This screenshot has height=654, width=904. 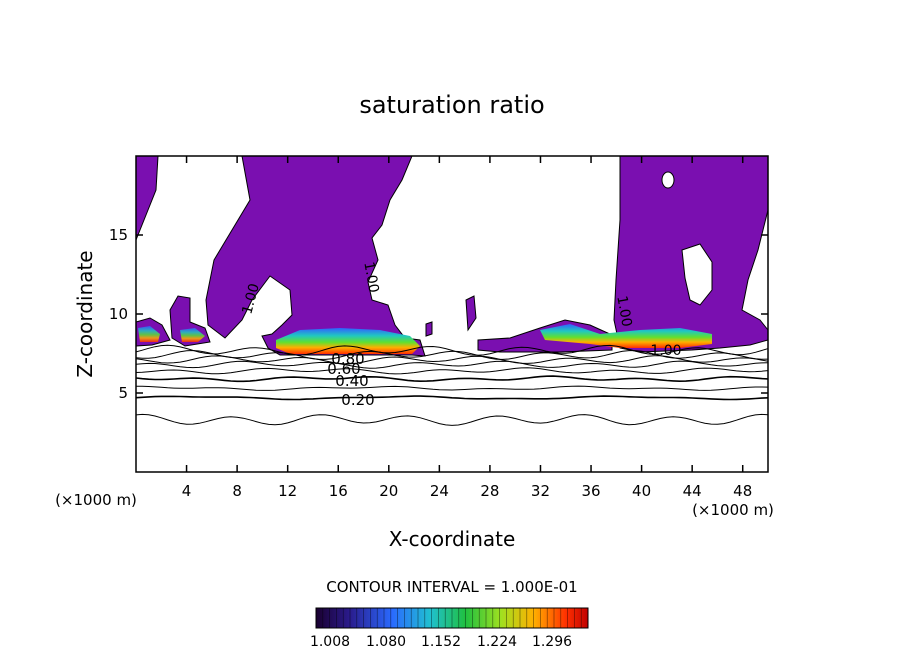 I want to click on x-tick-label: 12, so click(x=287, y=491).